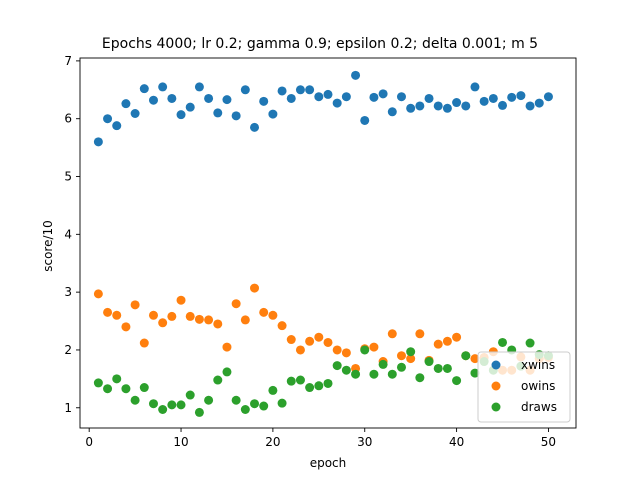 This screenshot has height=480, width=640. What do you see at coordinates (496, 386) in the screenshot?
I see `legend-marker-owins` at bounding box center [496, 386].